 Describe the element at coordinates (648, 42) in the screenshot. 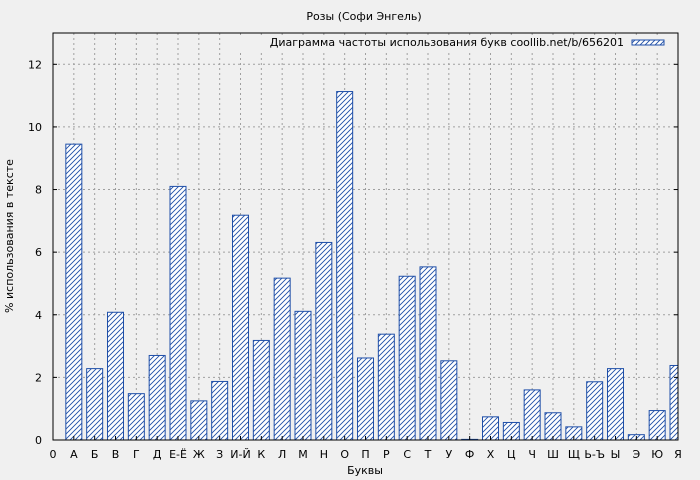

I see `legend-swatch` at that location.